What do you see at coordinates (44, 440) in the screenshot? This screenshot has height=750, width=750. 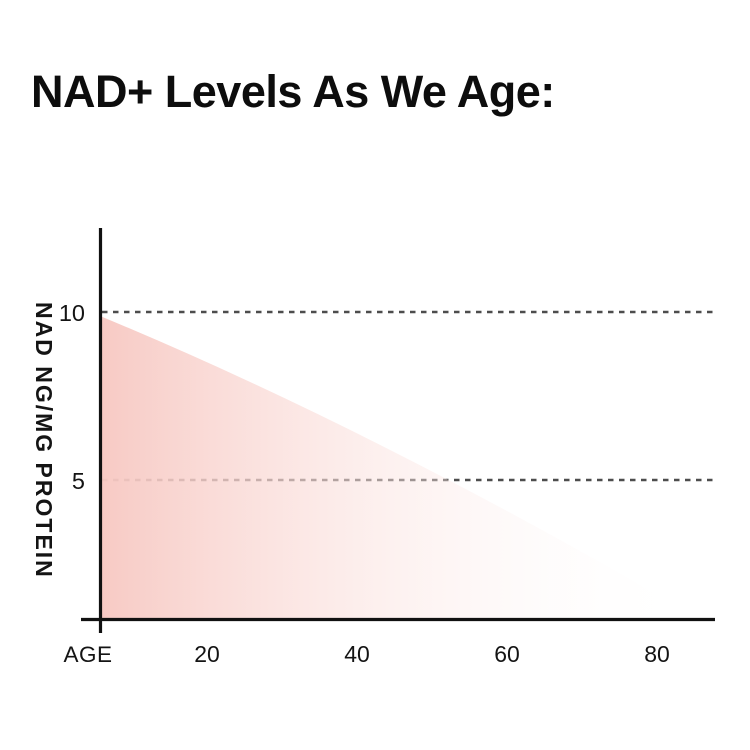 I see `y-axis-title: NAD NG/MG PROTEIN` at bounding box center [44, 440].